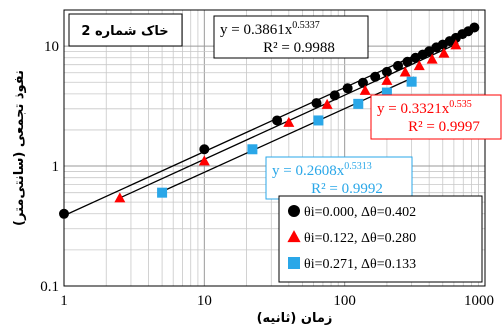 The image size is (502, 327). I want to click on fit-label-series-2-equation-exponent: 0.535, so click(460, 104).